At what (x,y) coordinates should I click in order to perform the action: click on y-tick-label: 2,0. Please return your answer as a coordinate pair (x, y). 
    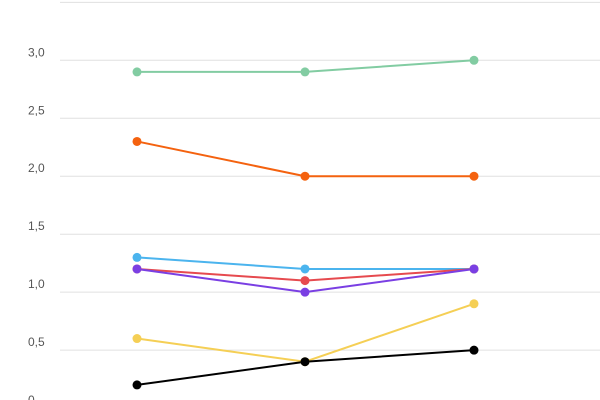
    Looking at the image, I should click on (36, 168).